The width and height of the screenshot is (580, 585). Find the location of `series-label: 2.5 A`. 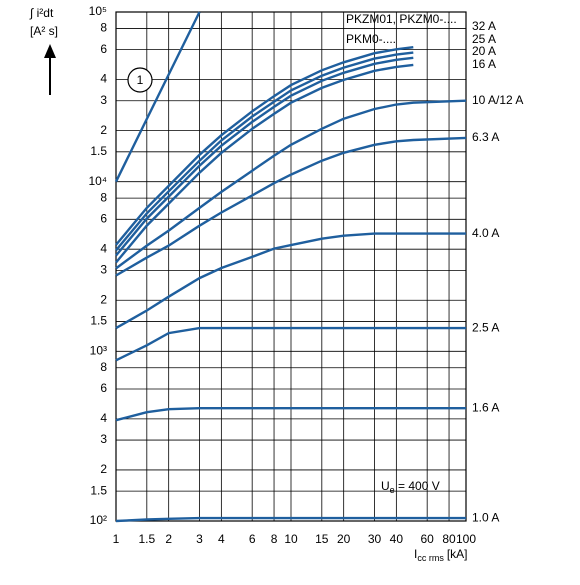

series-label: 2.5 A is located at coordinates (485, 327).